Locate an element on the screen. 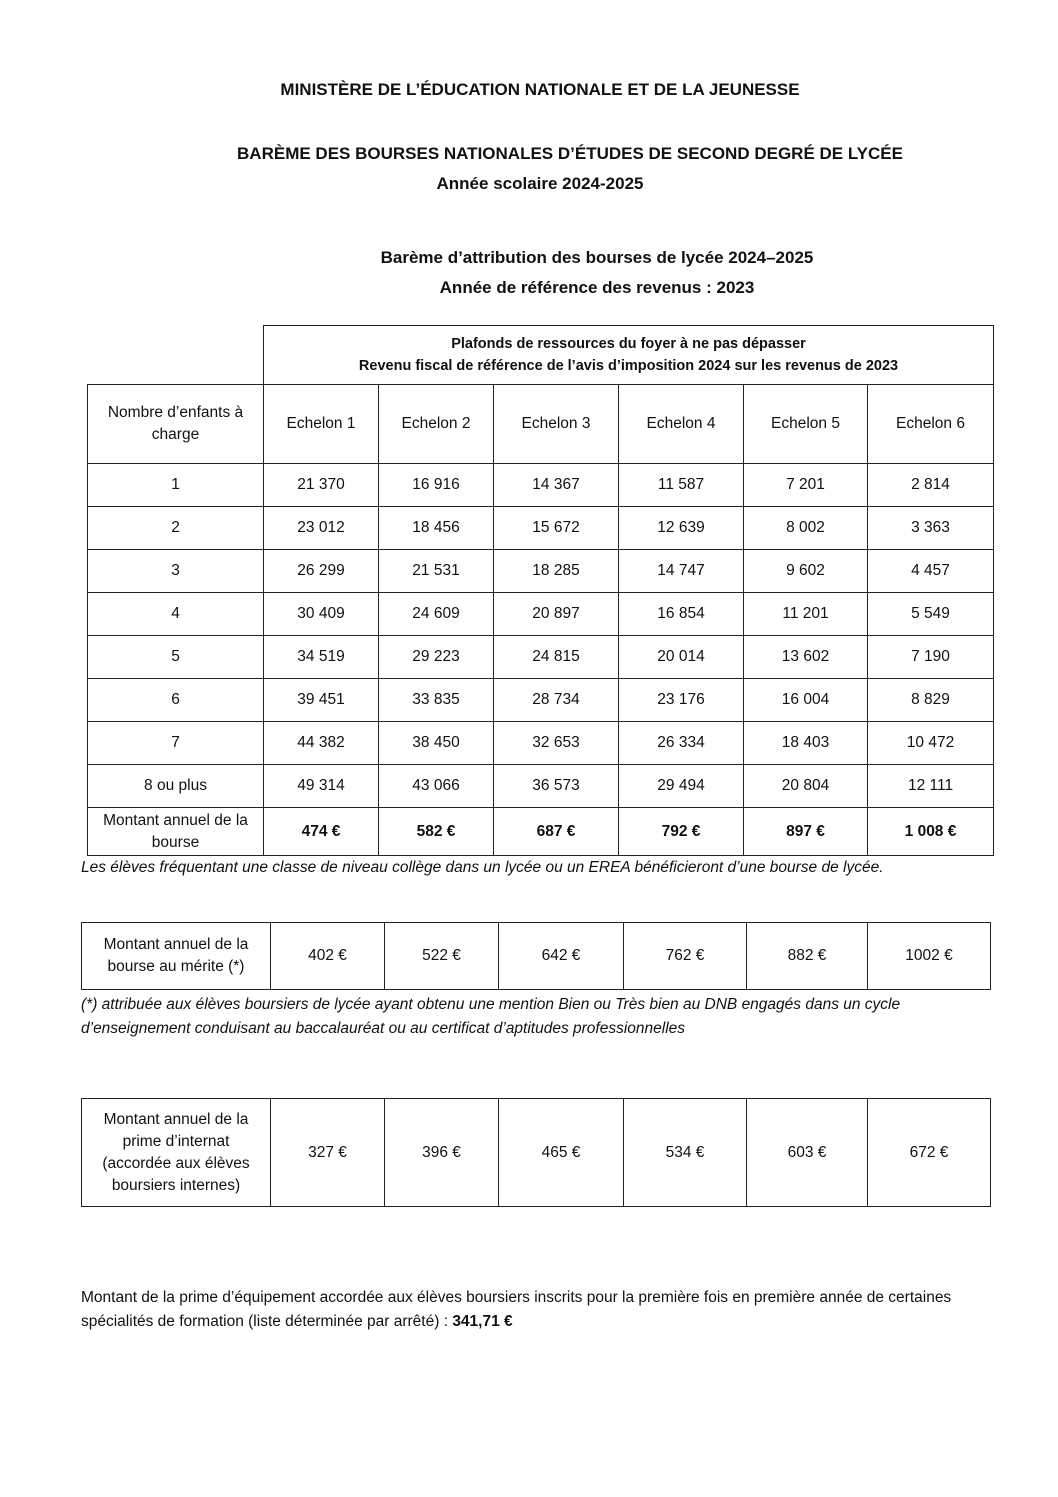  ceiling-cell: 14 747 is located at coordinates (681, 571).